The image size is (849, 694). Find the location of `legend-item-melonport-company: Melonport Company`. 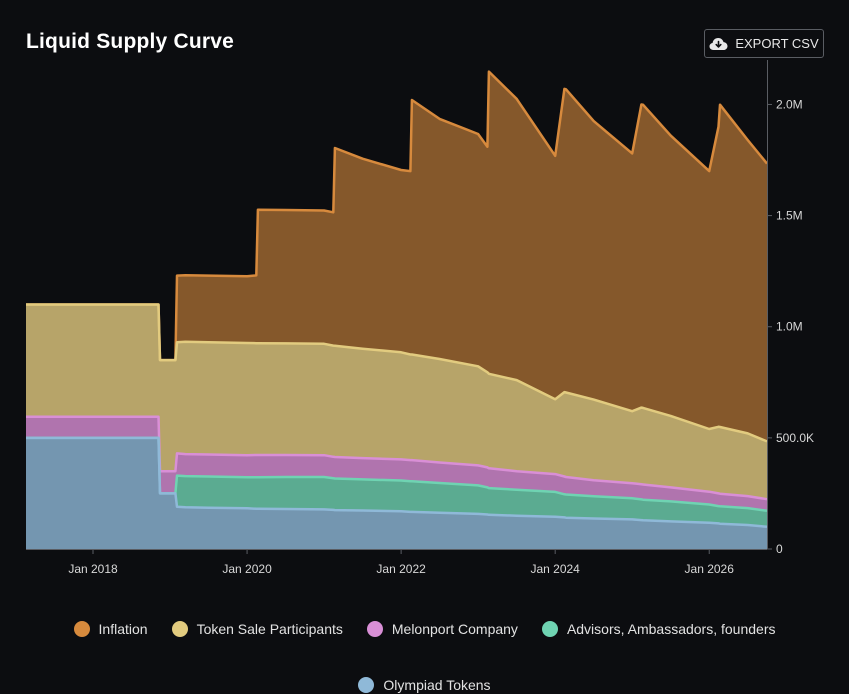

legend-item-melonport-company: Melonport Company is located at coordinates (442, 629).